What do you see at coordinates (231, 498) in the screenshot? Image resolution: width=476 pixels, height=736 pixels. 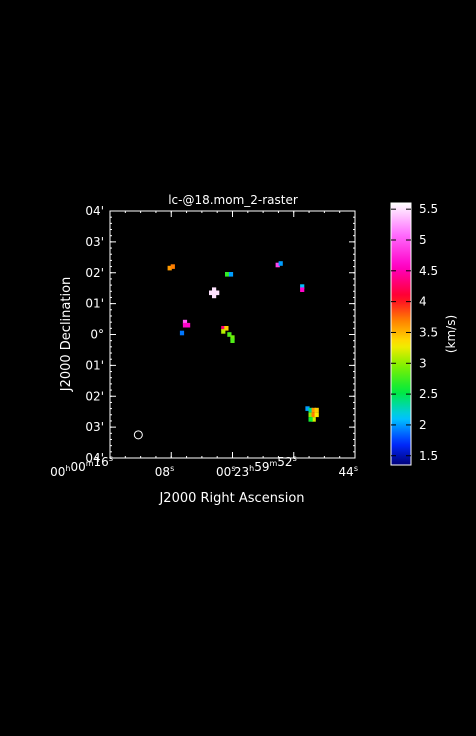 I see `x-axis-label: J2000 Right Ascension` at bounding box center [231, 498].